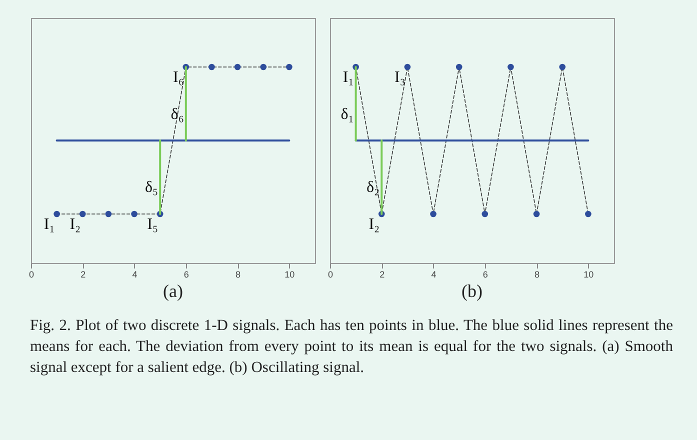  I want to click on annotation: I₅, so click(152, 224).